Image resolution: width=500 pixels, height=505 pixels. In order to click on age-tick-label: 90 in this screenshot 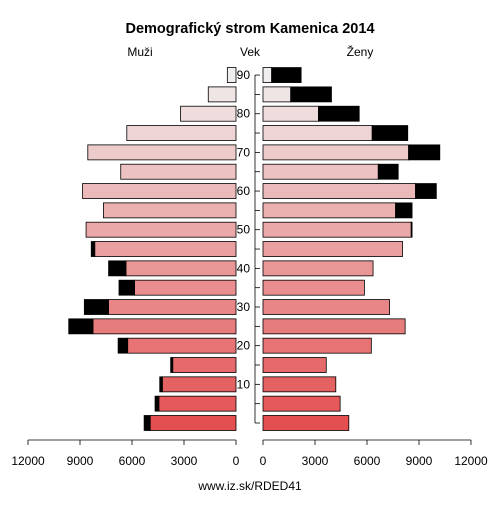, I will do `click(244, 75)`.